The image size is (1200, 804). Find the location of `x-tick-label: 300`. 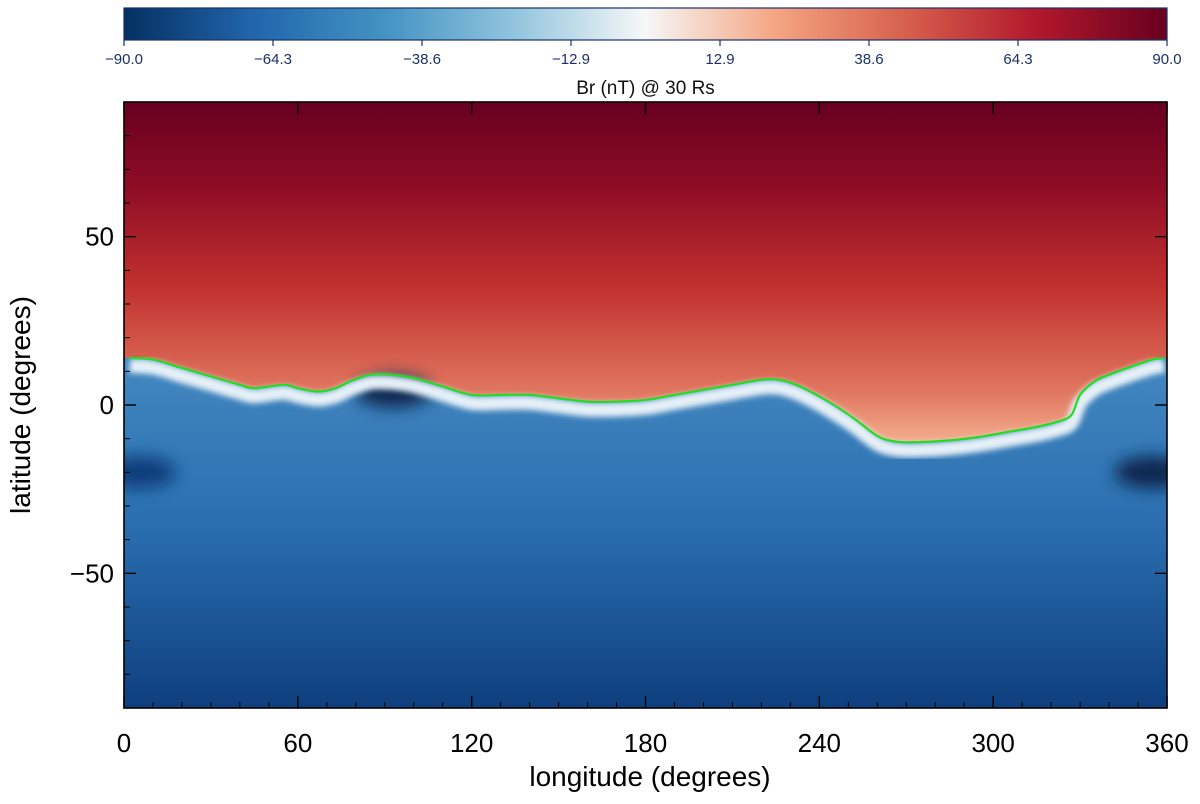

x-tick-label: 300 is located at coordinates (992, 743).